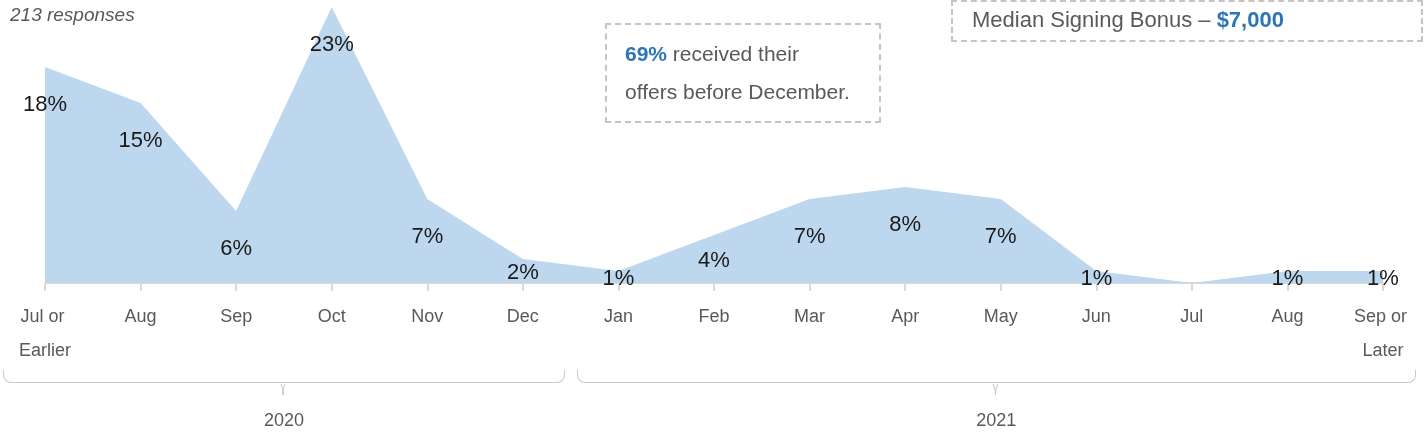  What do you see at coordinates (810, 316) in the screenshot?
I see `x-tick-label: Mar` at bounding box center [810, 316].